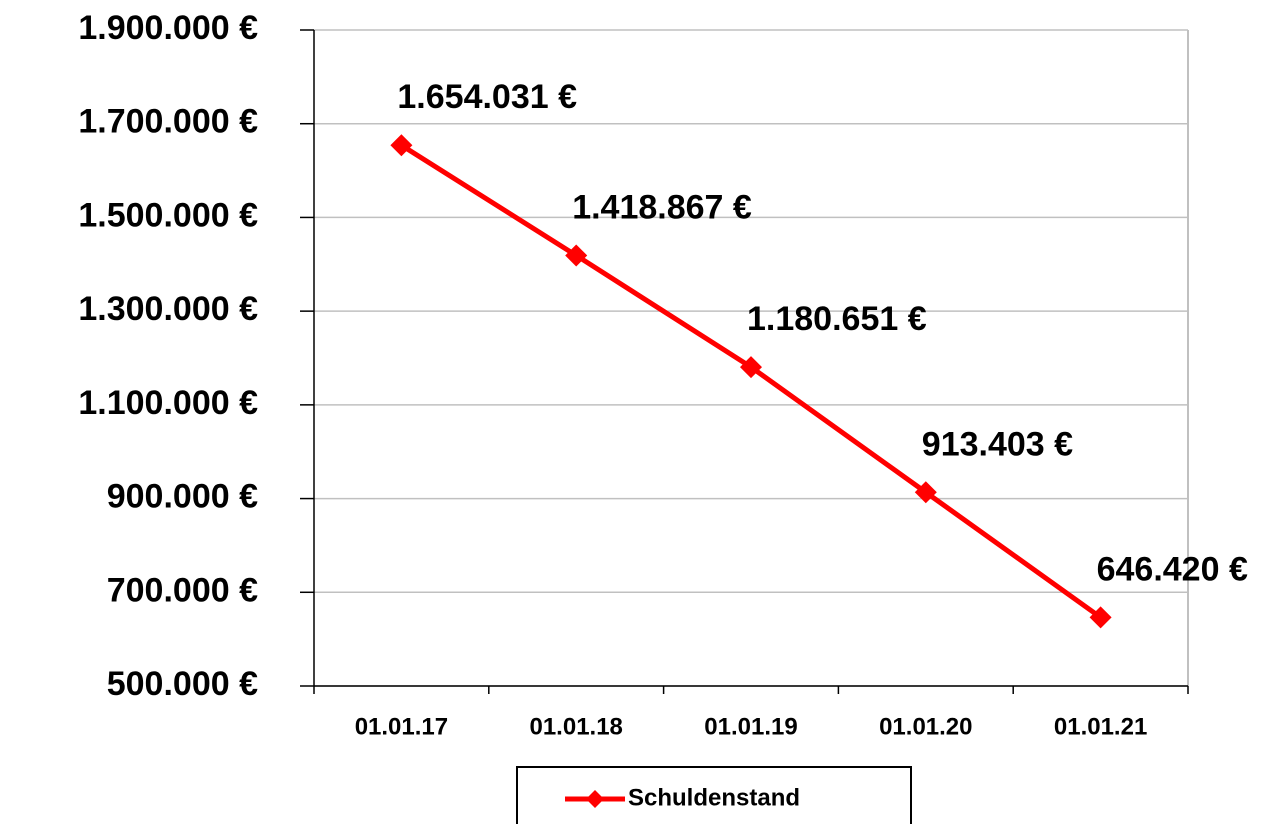 This screenshot has height=824, width=1276. Describe the element at coordinates (1172, 569) in the screenshot. I see `data-label: 646.420 €` at that location.